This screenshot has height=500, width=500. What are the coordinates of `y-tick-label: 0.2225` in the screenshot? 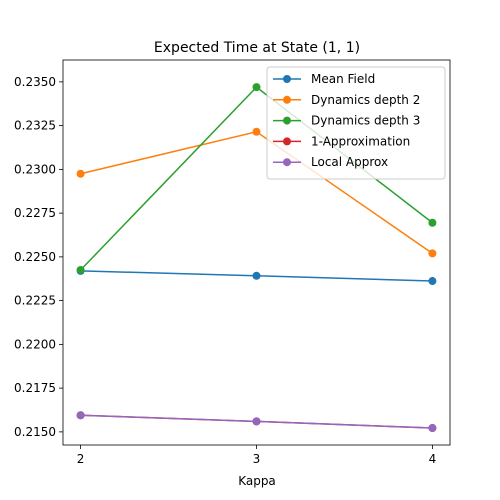 It's located at (35, 301).